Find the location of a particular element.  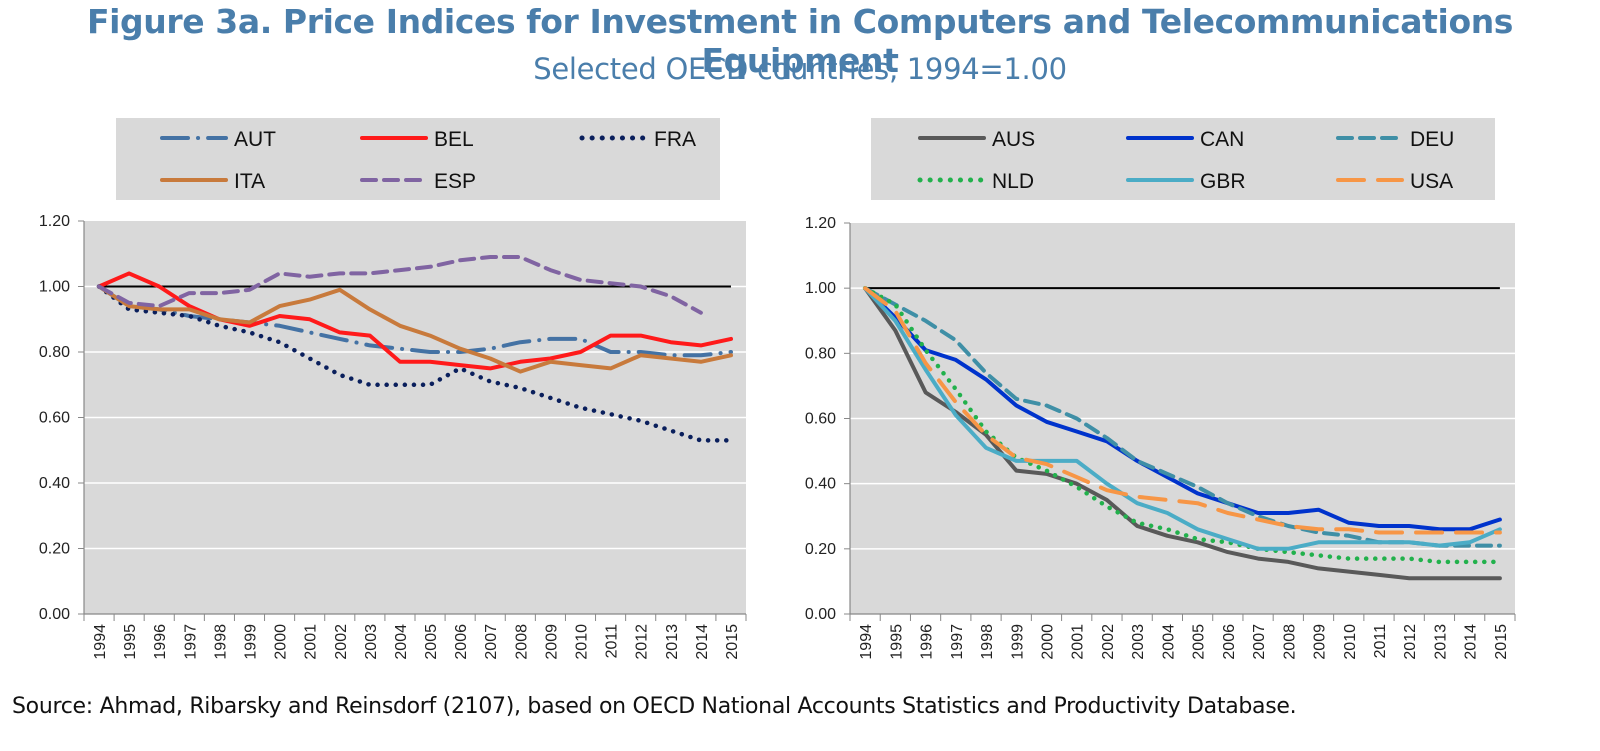

x-tick-label: 2013 is located at coordinates (1440, 642).